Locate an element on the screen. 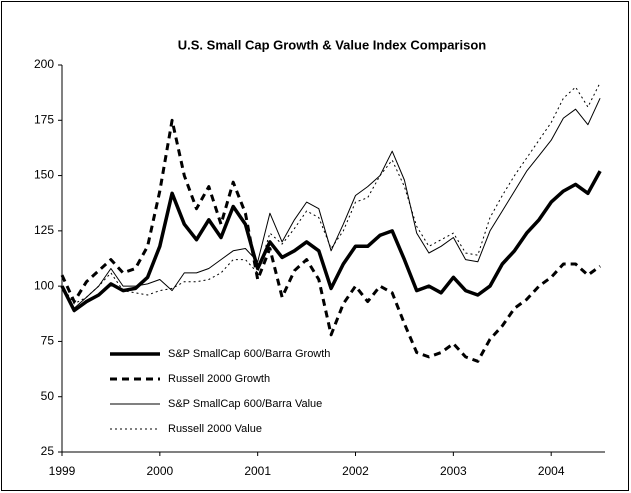 Image resolution: width=631 pixels, height=493 pixels. x-tick-label: 2003 is located at coordinates (453, 471).